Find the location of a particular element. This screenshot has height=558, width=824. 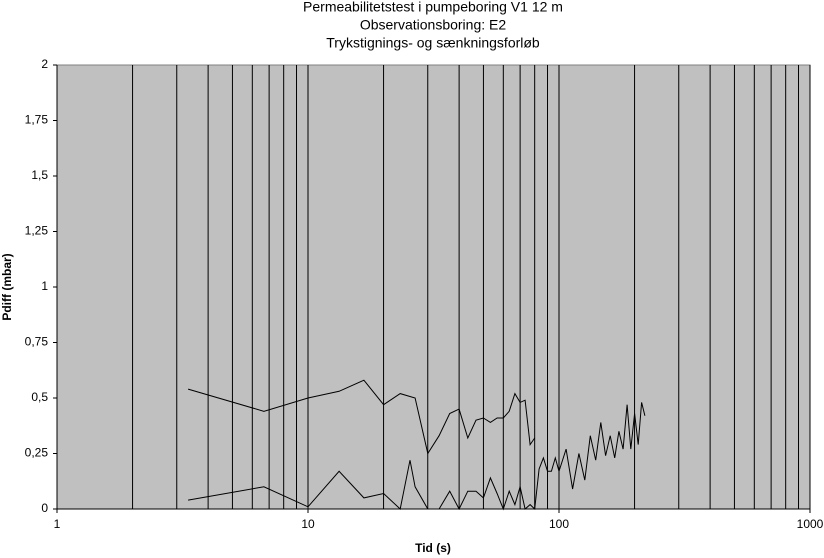

y-tick-label: 0 is located at coordinates (44, 508).